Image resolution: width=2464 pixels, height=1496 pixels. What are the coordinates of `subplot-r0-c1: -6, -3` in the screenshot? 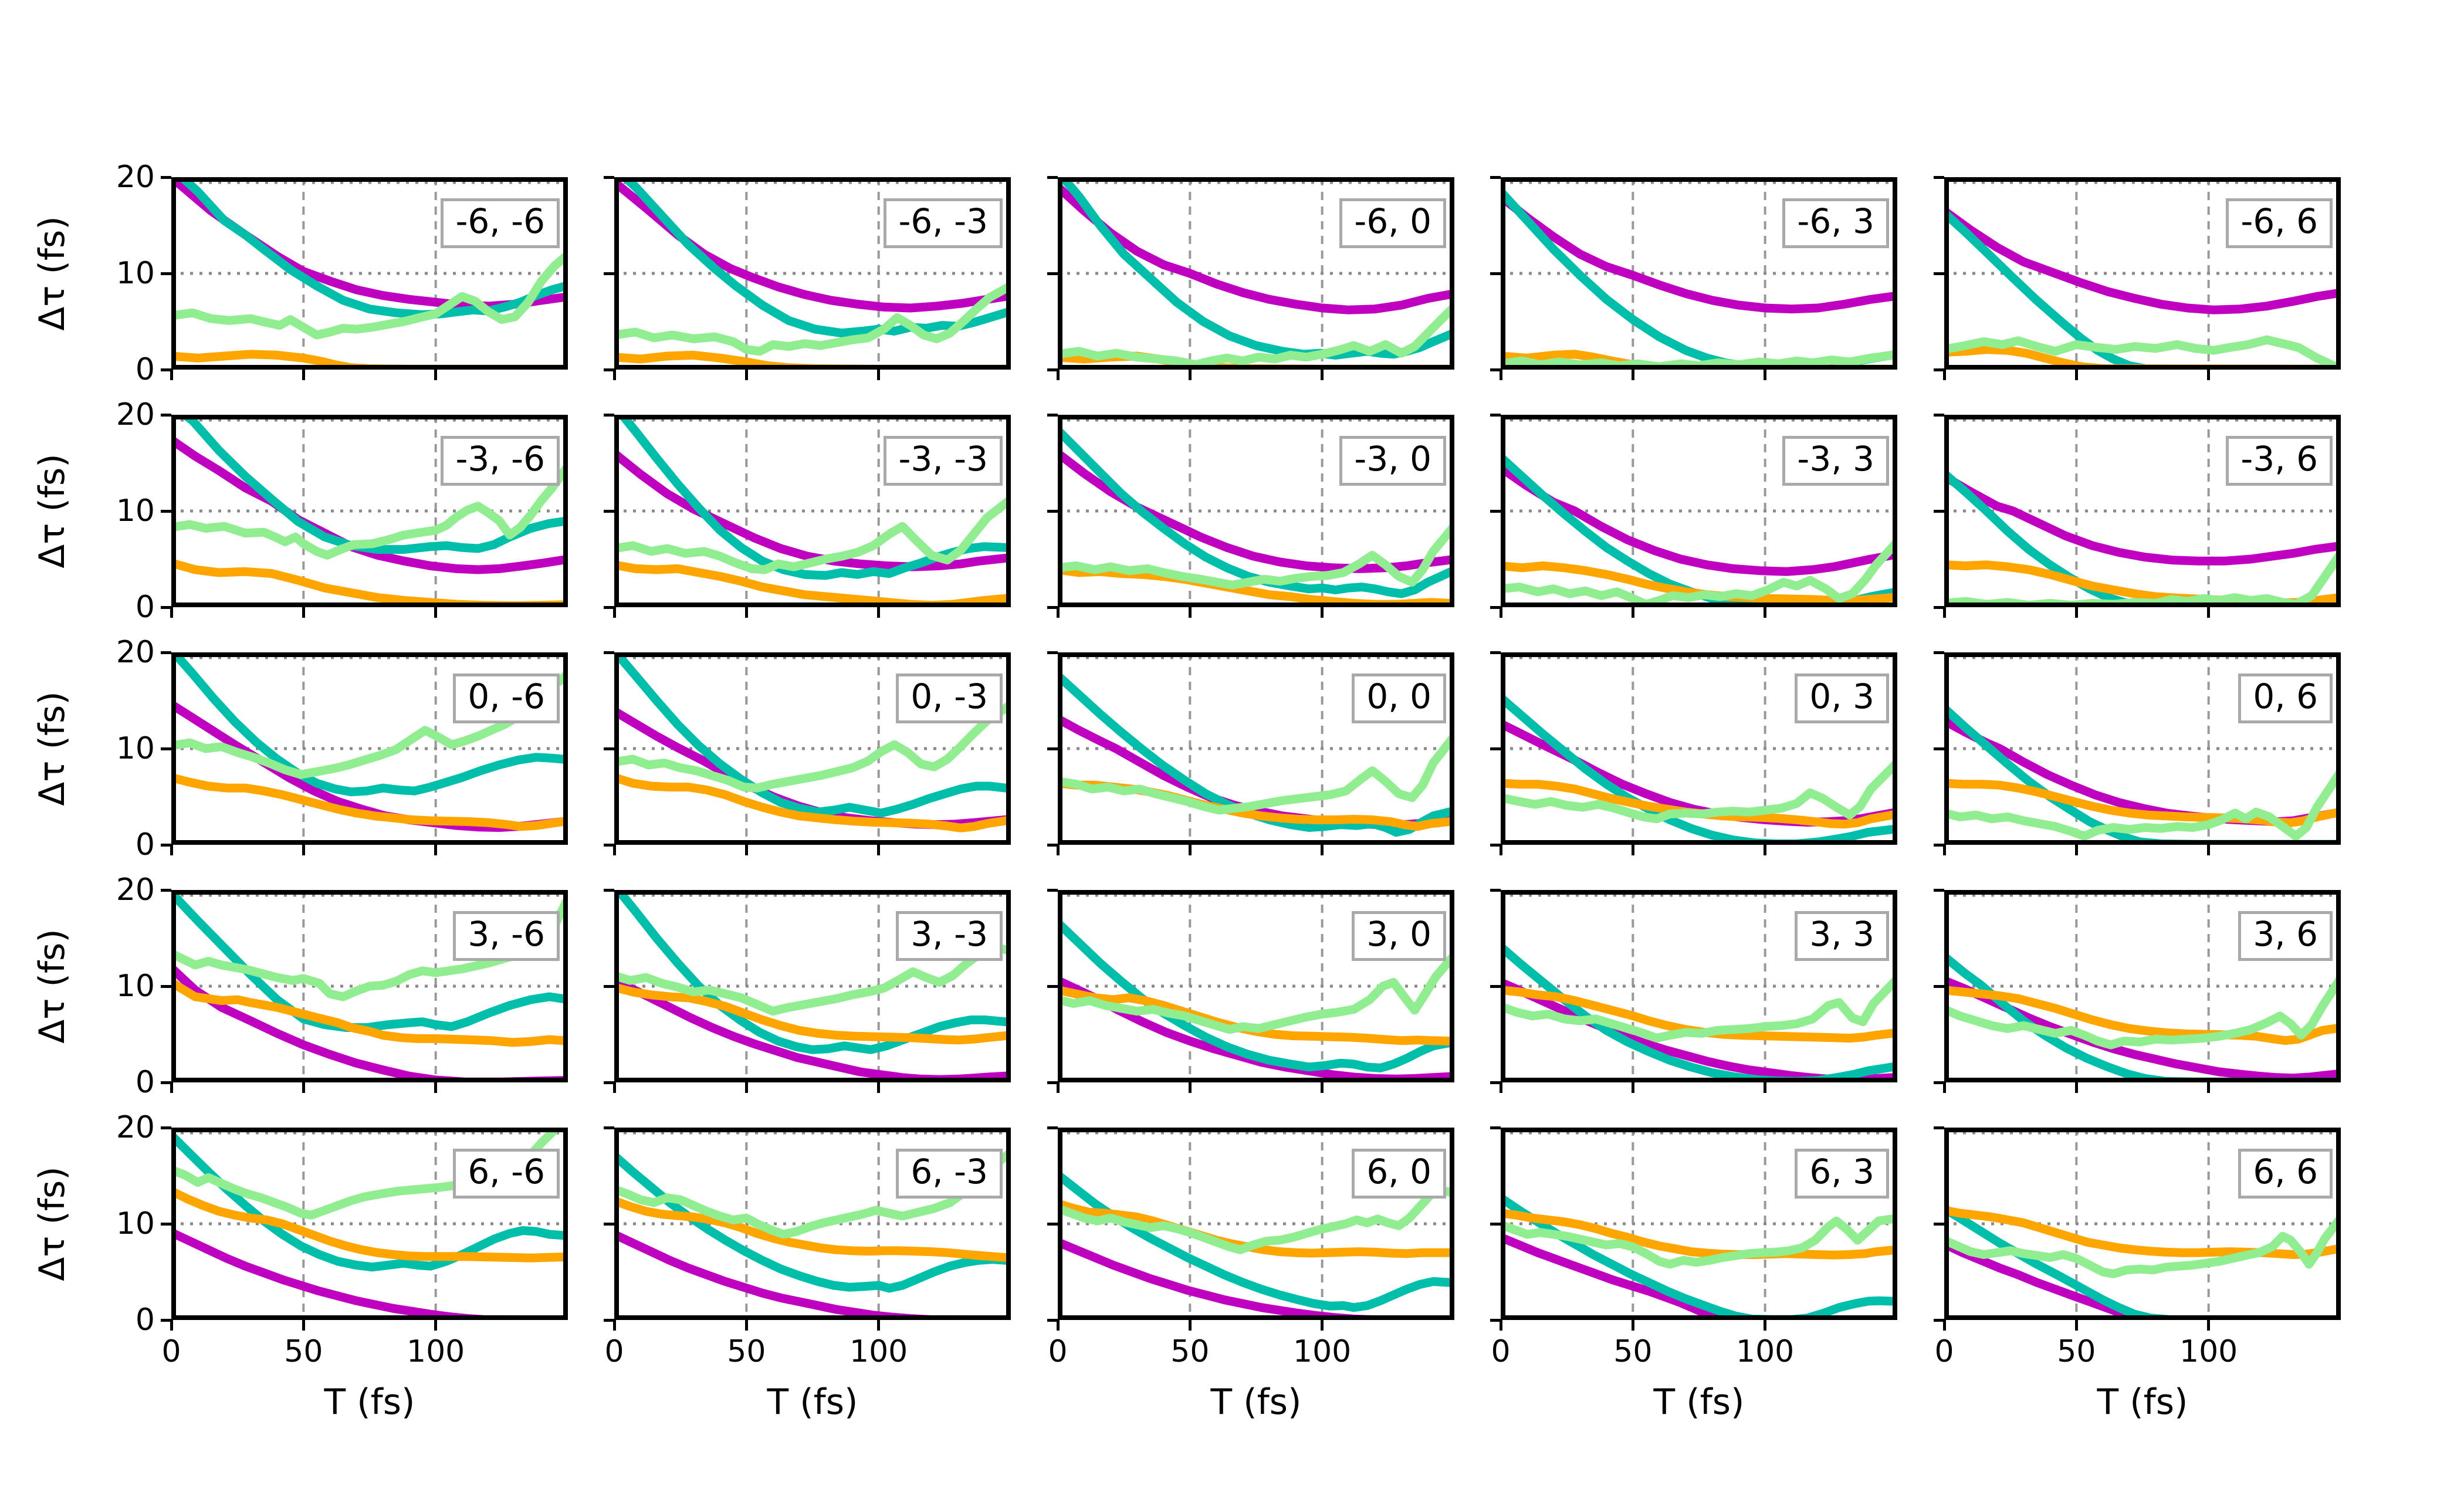 It's located at (807, 277).